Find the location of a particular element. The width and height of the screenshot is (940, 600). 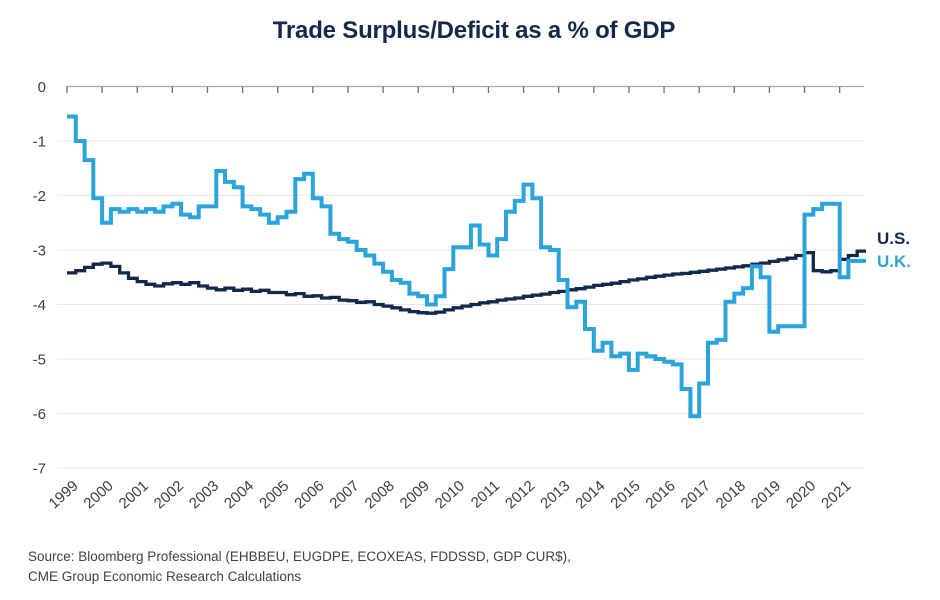

x-tick-label: 2000 is located at coordinates (99, 494).